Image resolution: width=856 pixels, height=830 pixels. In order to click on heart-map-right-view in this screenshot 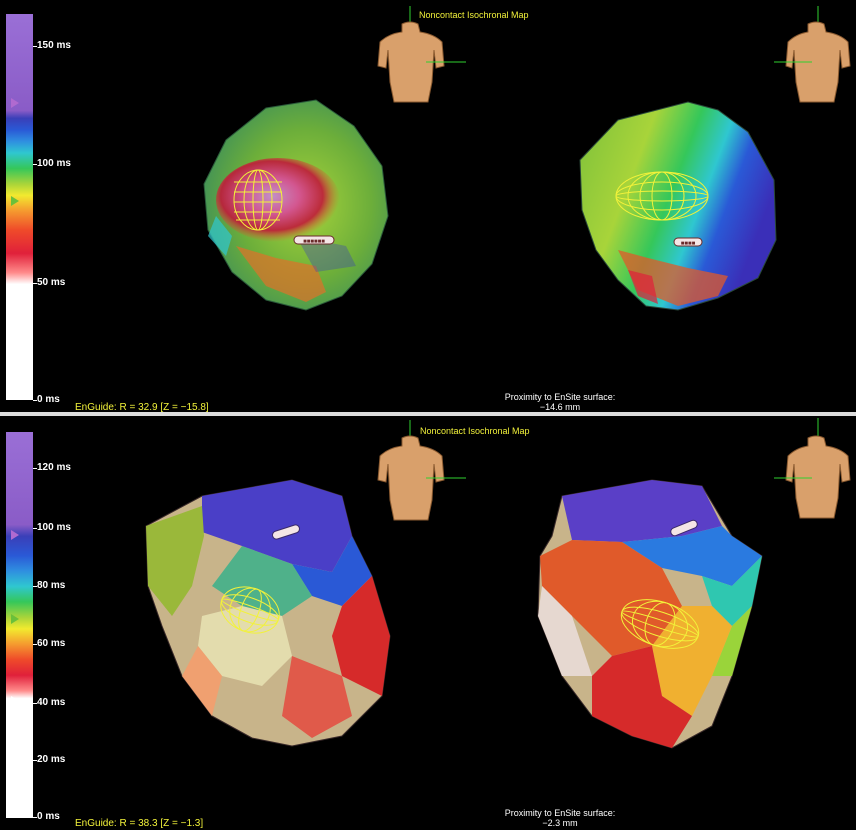, I will do `click(657, 616)`.